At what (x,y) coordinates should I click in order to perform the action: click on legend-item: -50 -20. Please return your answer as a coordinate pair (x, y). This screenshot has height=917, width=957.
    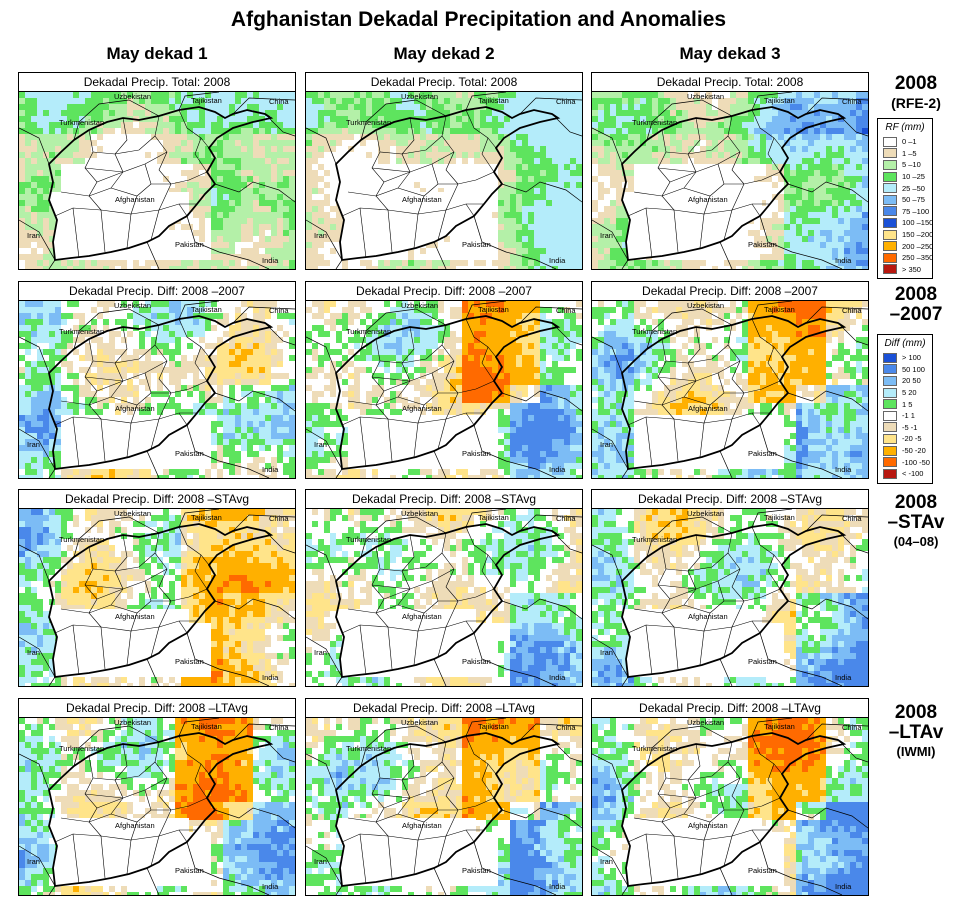
    Looking at the image, I should click on (905, 451).